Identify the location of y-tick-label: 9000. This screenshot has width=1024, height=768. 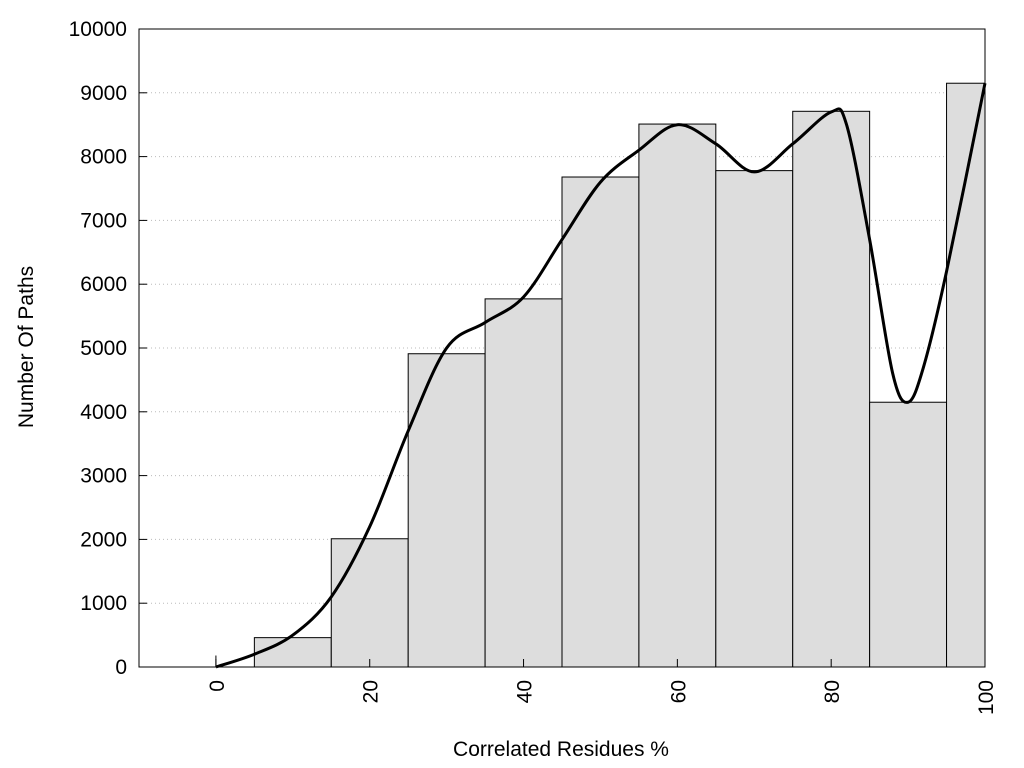
(103, 93).